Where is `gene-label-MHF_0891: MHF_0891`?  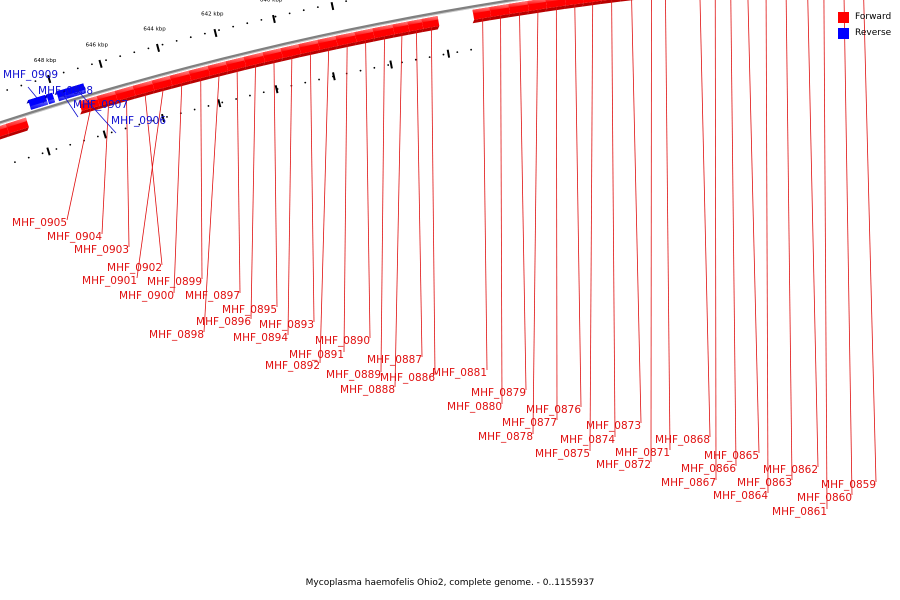
gene-label-MHF_0891: MHF_0891 is located at coordinates (318, 202).